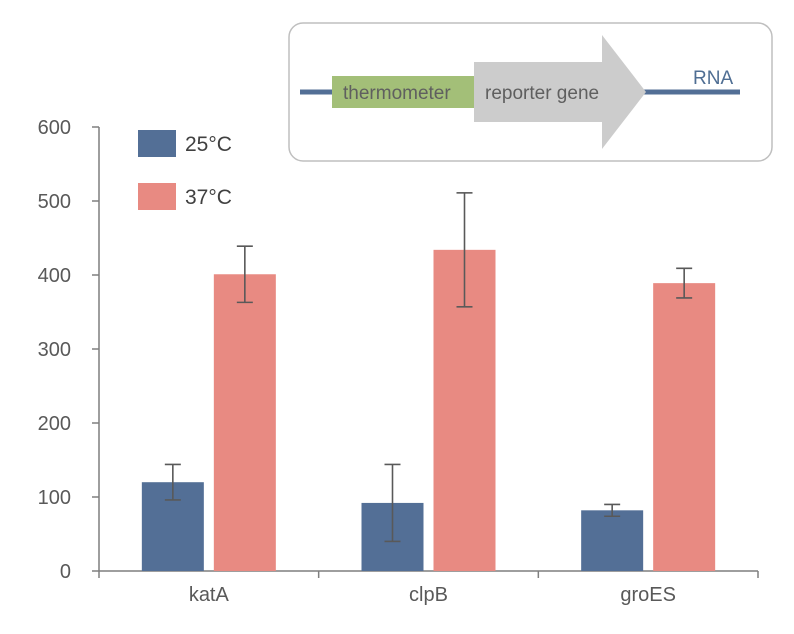 The width and height of the screenshot is (794, 634). I want to click on y-ticks: 0 100 200 300 400 500 600, so click(68, 350).